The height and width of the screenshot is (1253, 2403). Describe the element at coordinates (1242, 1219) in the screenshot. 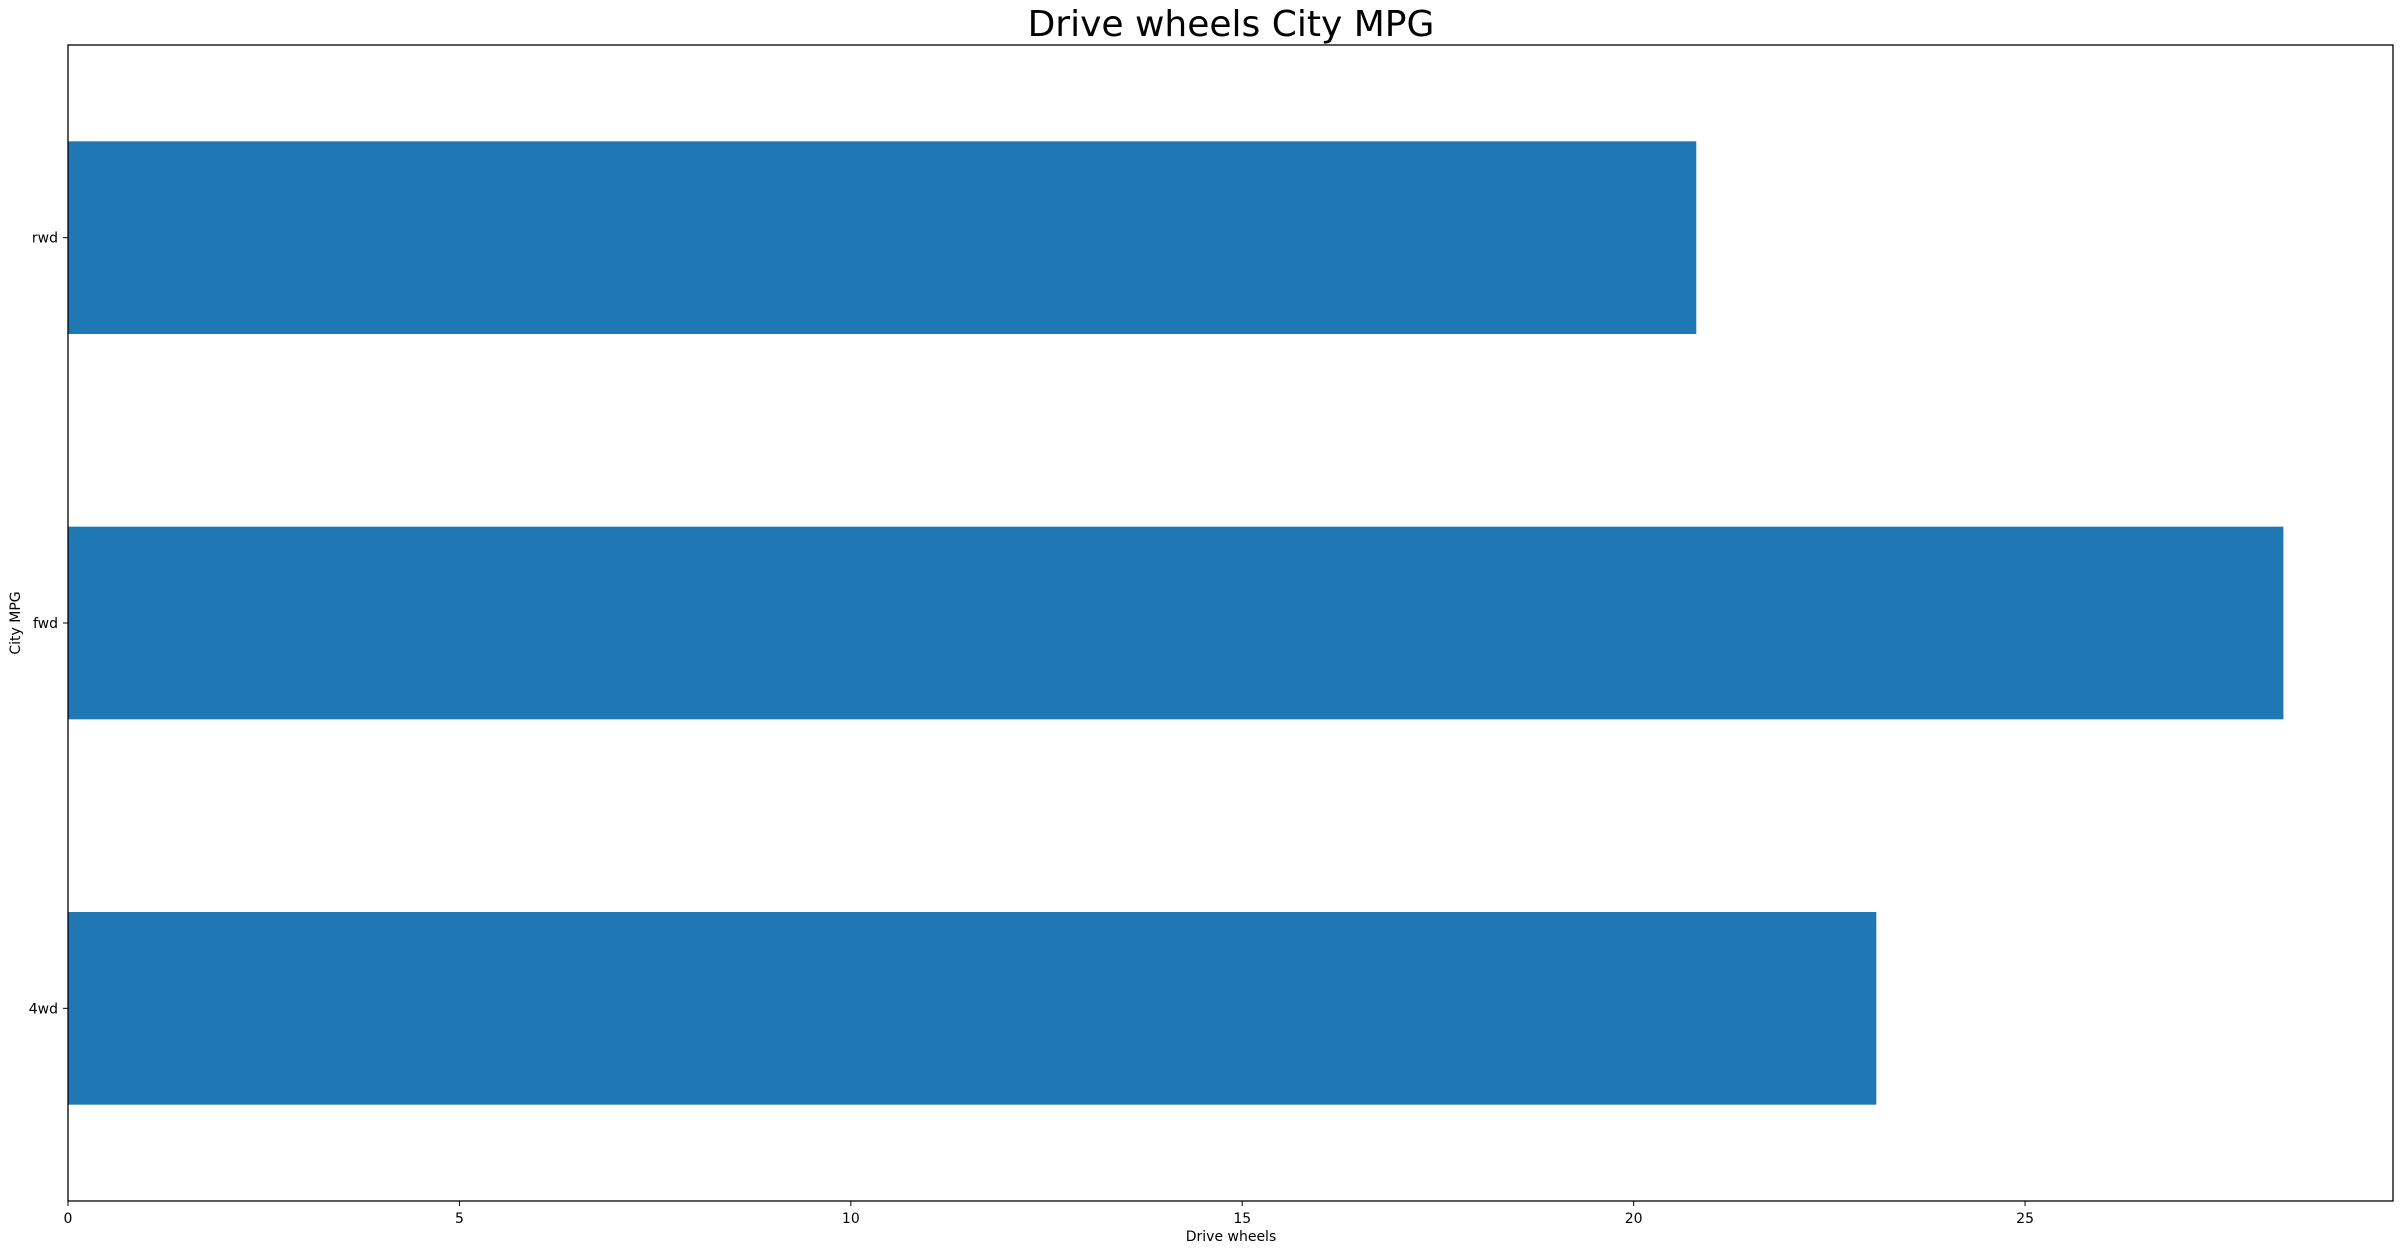

I see `x-tick-label-15: 15` at that location.